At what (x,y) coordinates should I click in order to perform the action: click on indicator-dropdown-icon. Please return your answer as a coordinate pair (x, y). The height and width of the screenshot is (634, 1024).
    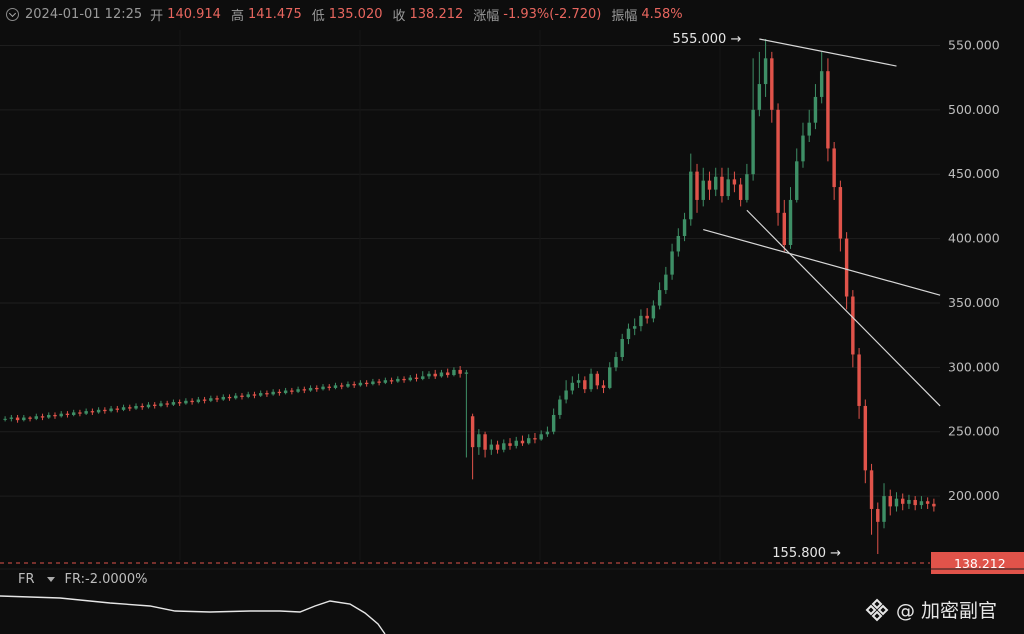
    Looking at the image, I should click on (50, 579).